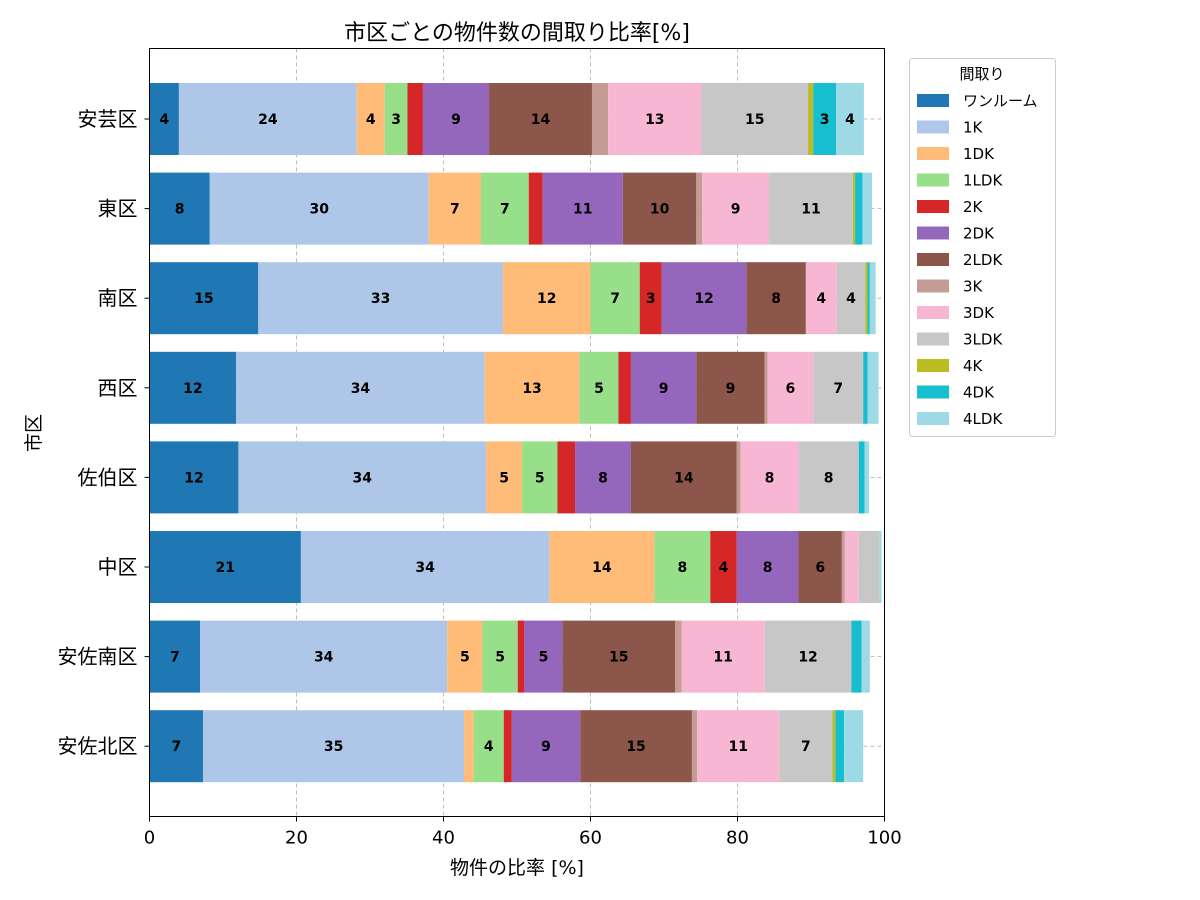 Image resolution: width=1200 pixels, height=900 pixels. Describe the element at coordinates (517, 868) in the screenshot. I see `x-axis-label: 物件の比率 [%]` at that location.